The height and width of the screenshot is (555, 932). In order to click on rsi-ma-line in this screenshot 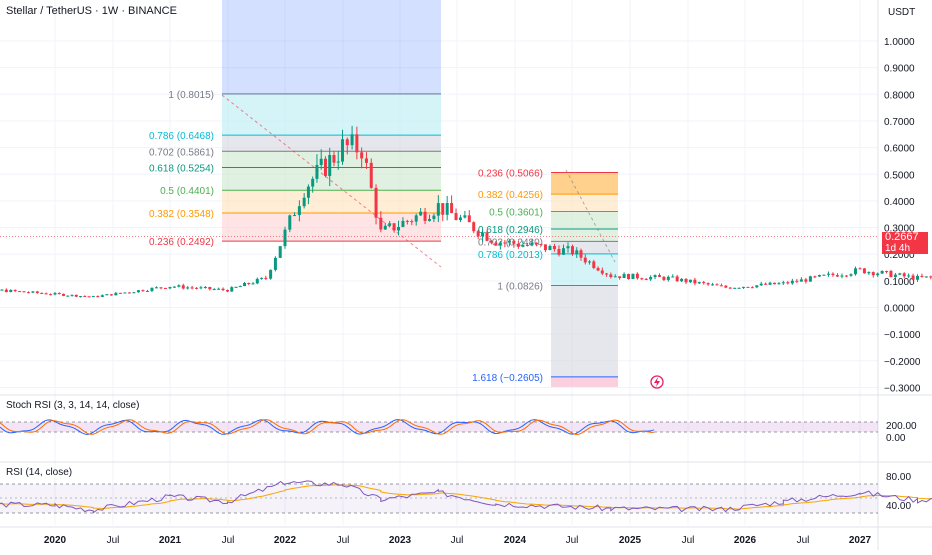, I will do `click(466, 497)`.